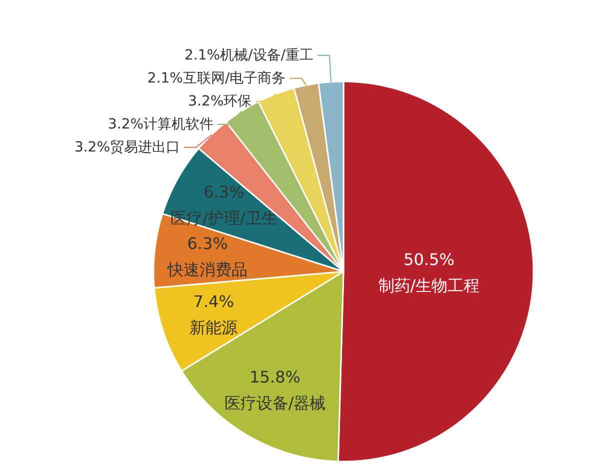 The width and height of the screenshot is (599, 471). What do you see at coordinates (275, 376) in the screenshot?
I see `data-label: 15.8%` at bounding box center [275, 376].